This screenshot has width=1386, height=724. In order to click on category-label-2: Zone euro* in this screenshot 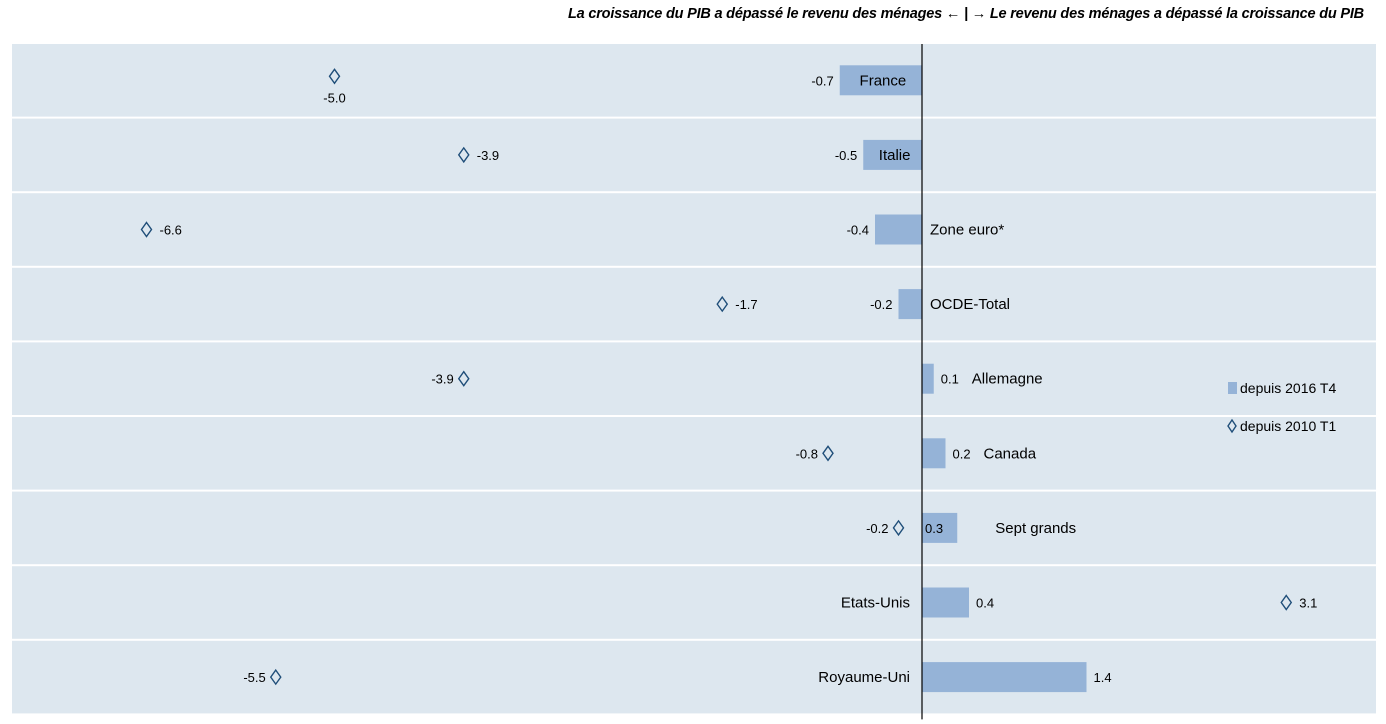, I will do `click(967, 230)`.